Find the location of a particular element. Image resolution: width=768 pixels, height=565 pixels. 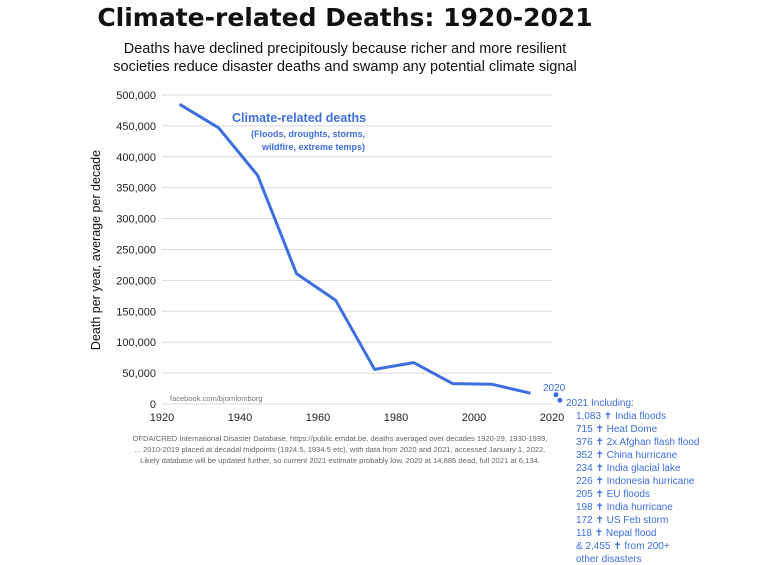

y-tick-label: 100,000 is located at coordinates (136, 343).